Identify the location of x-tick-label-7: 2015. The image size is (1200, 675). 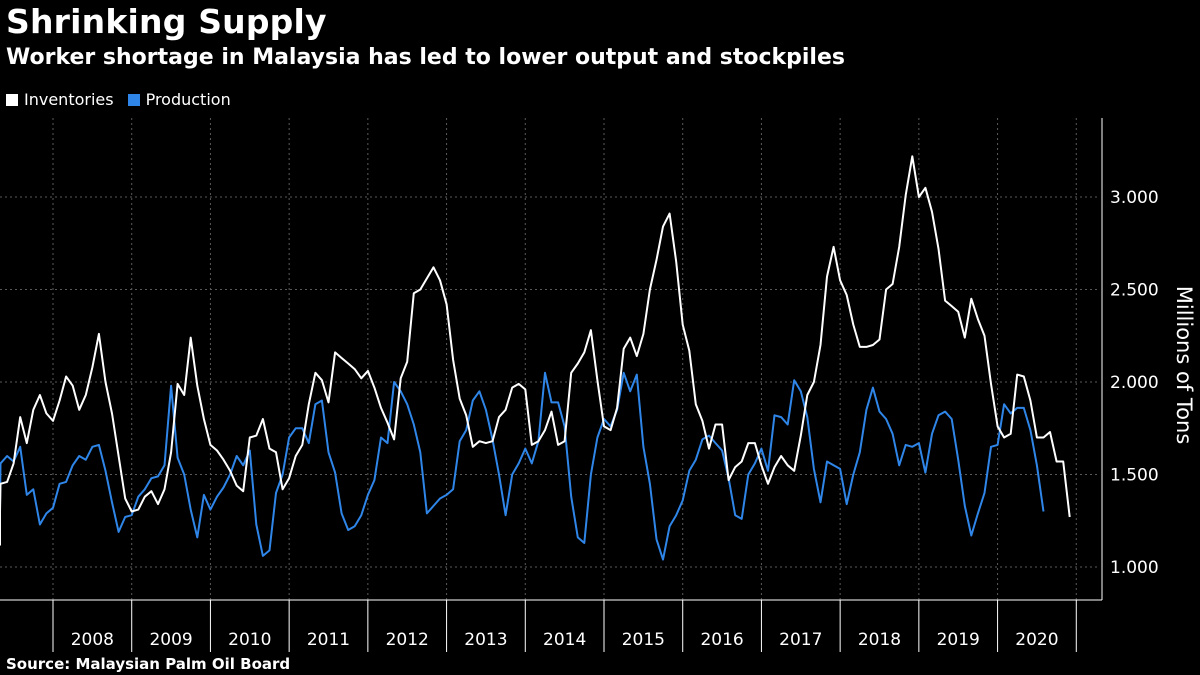
(643, 640).